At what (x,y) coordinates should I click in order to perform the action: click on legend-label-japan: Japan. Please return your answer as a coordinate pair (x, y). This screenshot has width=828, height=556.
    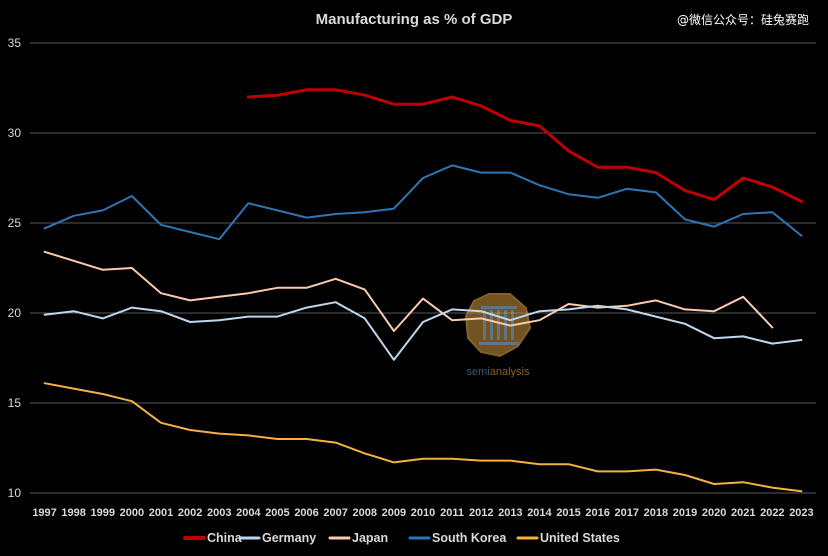
    Looking at the image, I should click on (370, 538).